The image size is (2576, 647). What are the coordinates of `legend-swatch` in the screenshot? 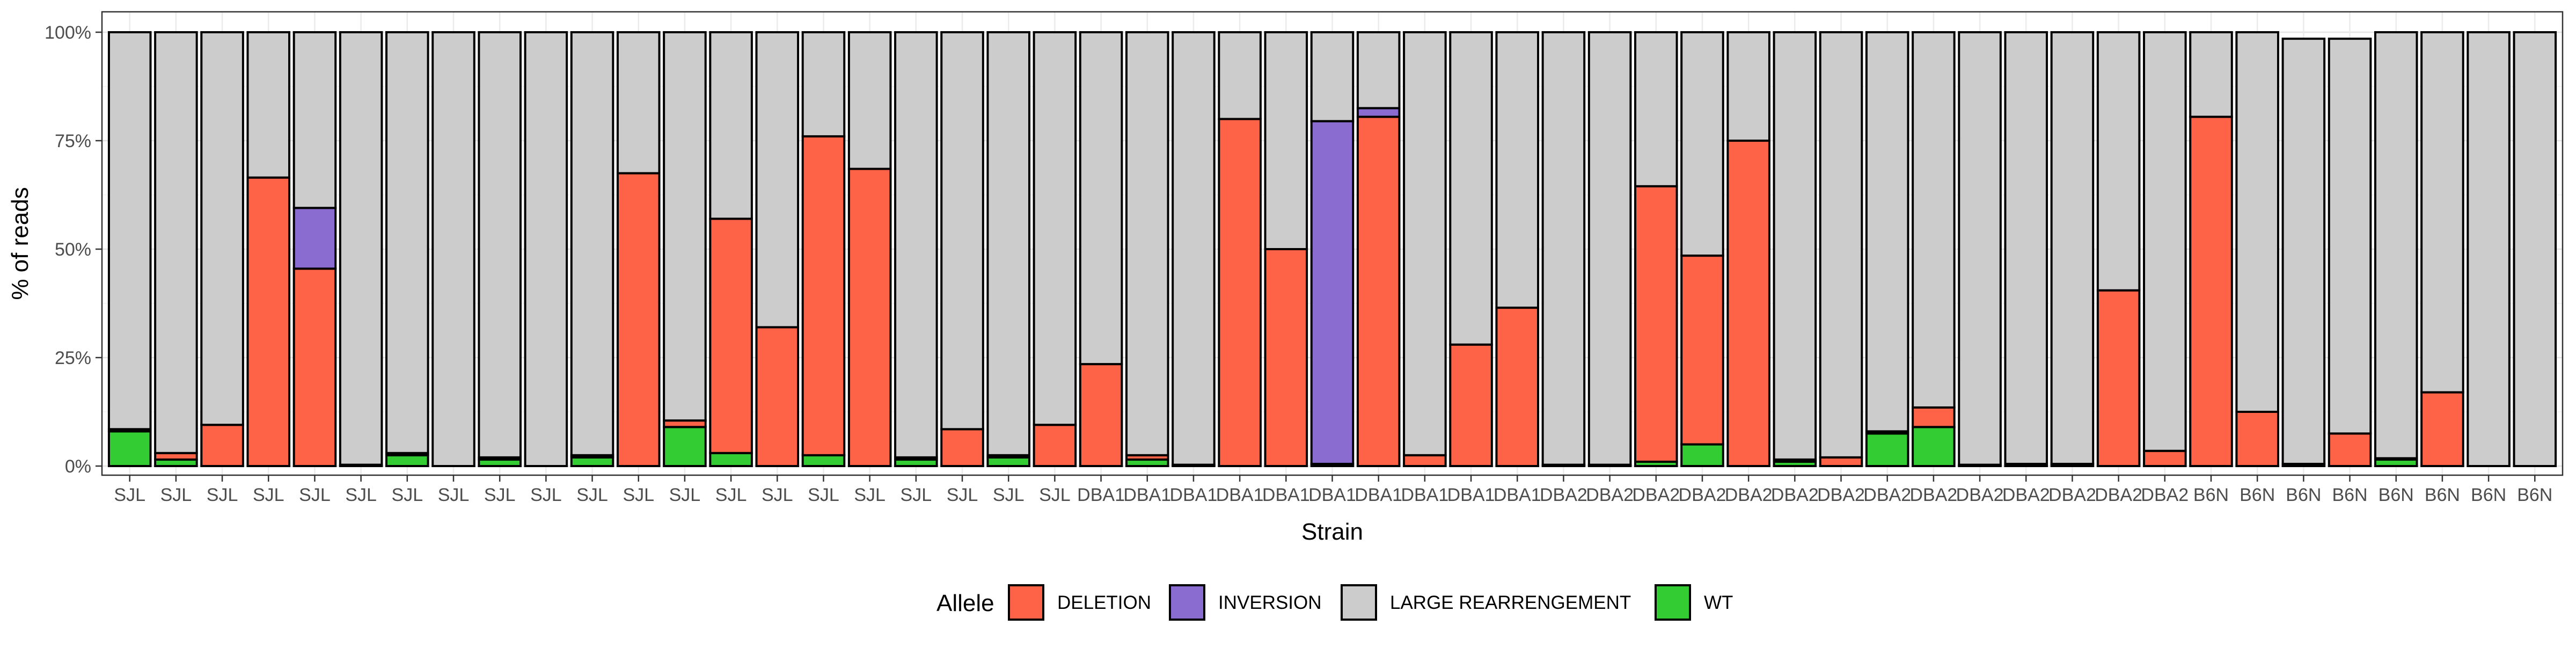 It's located at (1187, 602).